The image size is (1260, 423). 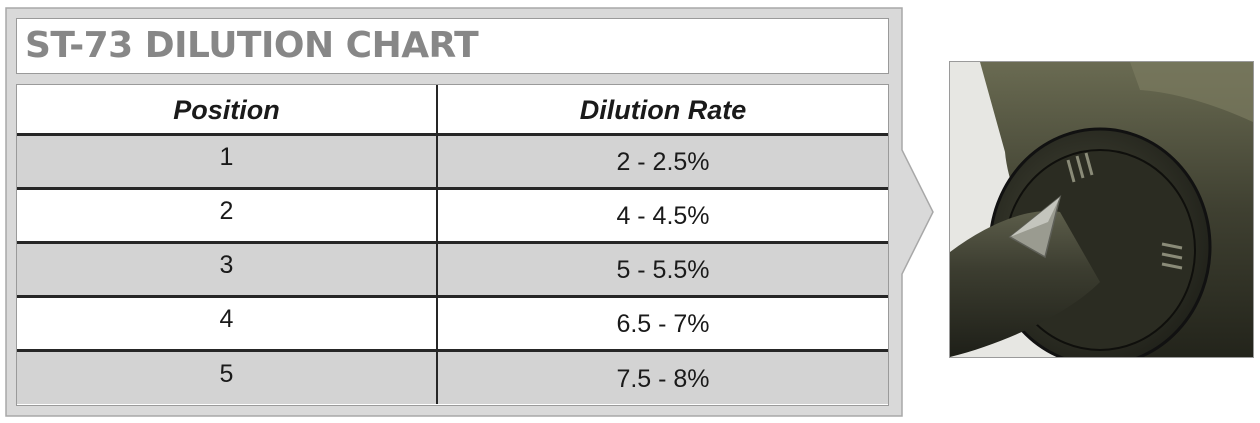 What do you see at coordinates (452, 110) in the screenshot?
I see `table-header-row: Position Dilution Rate` at bounding box center [452, 110].